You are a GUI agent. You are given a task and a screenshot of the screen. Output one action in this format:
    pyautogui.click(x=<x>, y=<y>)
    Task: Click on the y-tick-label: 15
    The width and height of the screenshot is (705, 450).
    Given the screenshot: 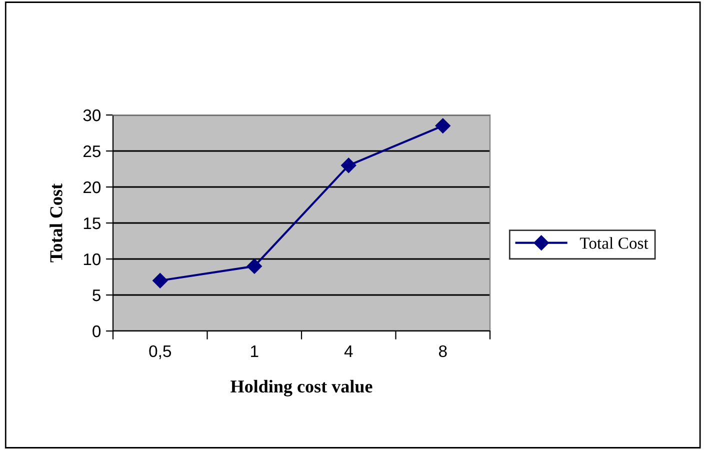 What is the action you would take?
    pyautogui.click(x=92, y=224)
    